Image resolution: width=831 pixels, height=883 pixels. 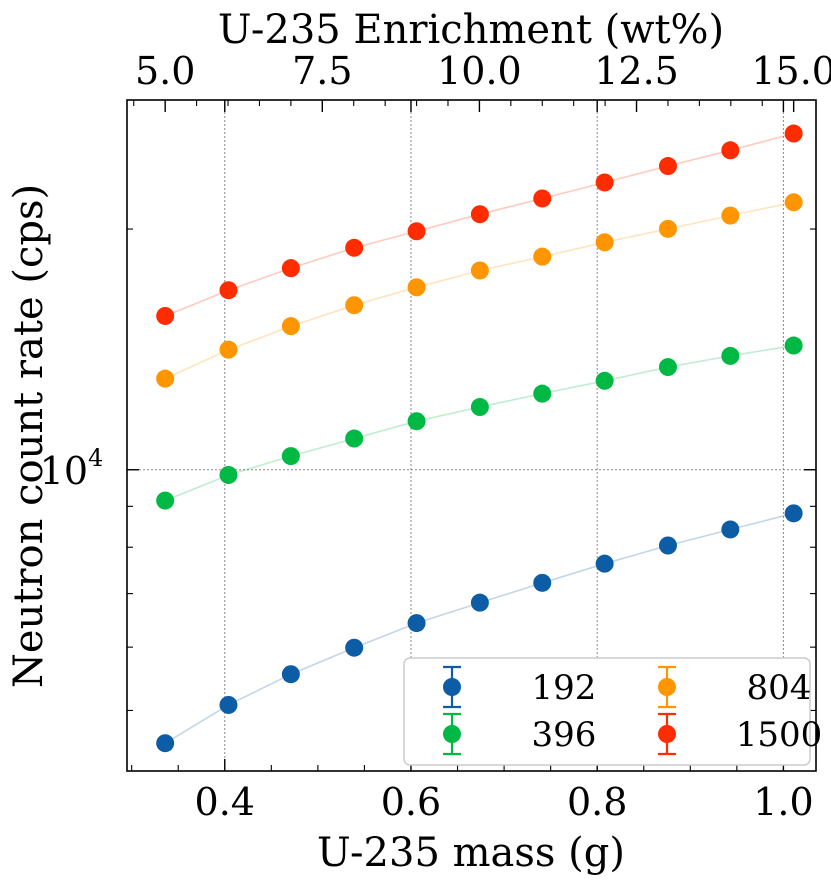 What do you see at coordinates (564, 688) in the screenshot?
I see `legend-label-192: 192` at bounding box center [564, 688].